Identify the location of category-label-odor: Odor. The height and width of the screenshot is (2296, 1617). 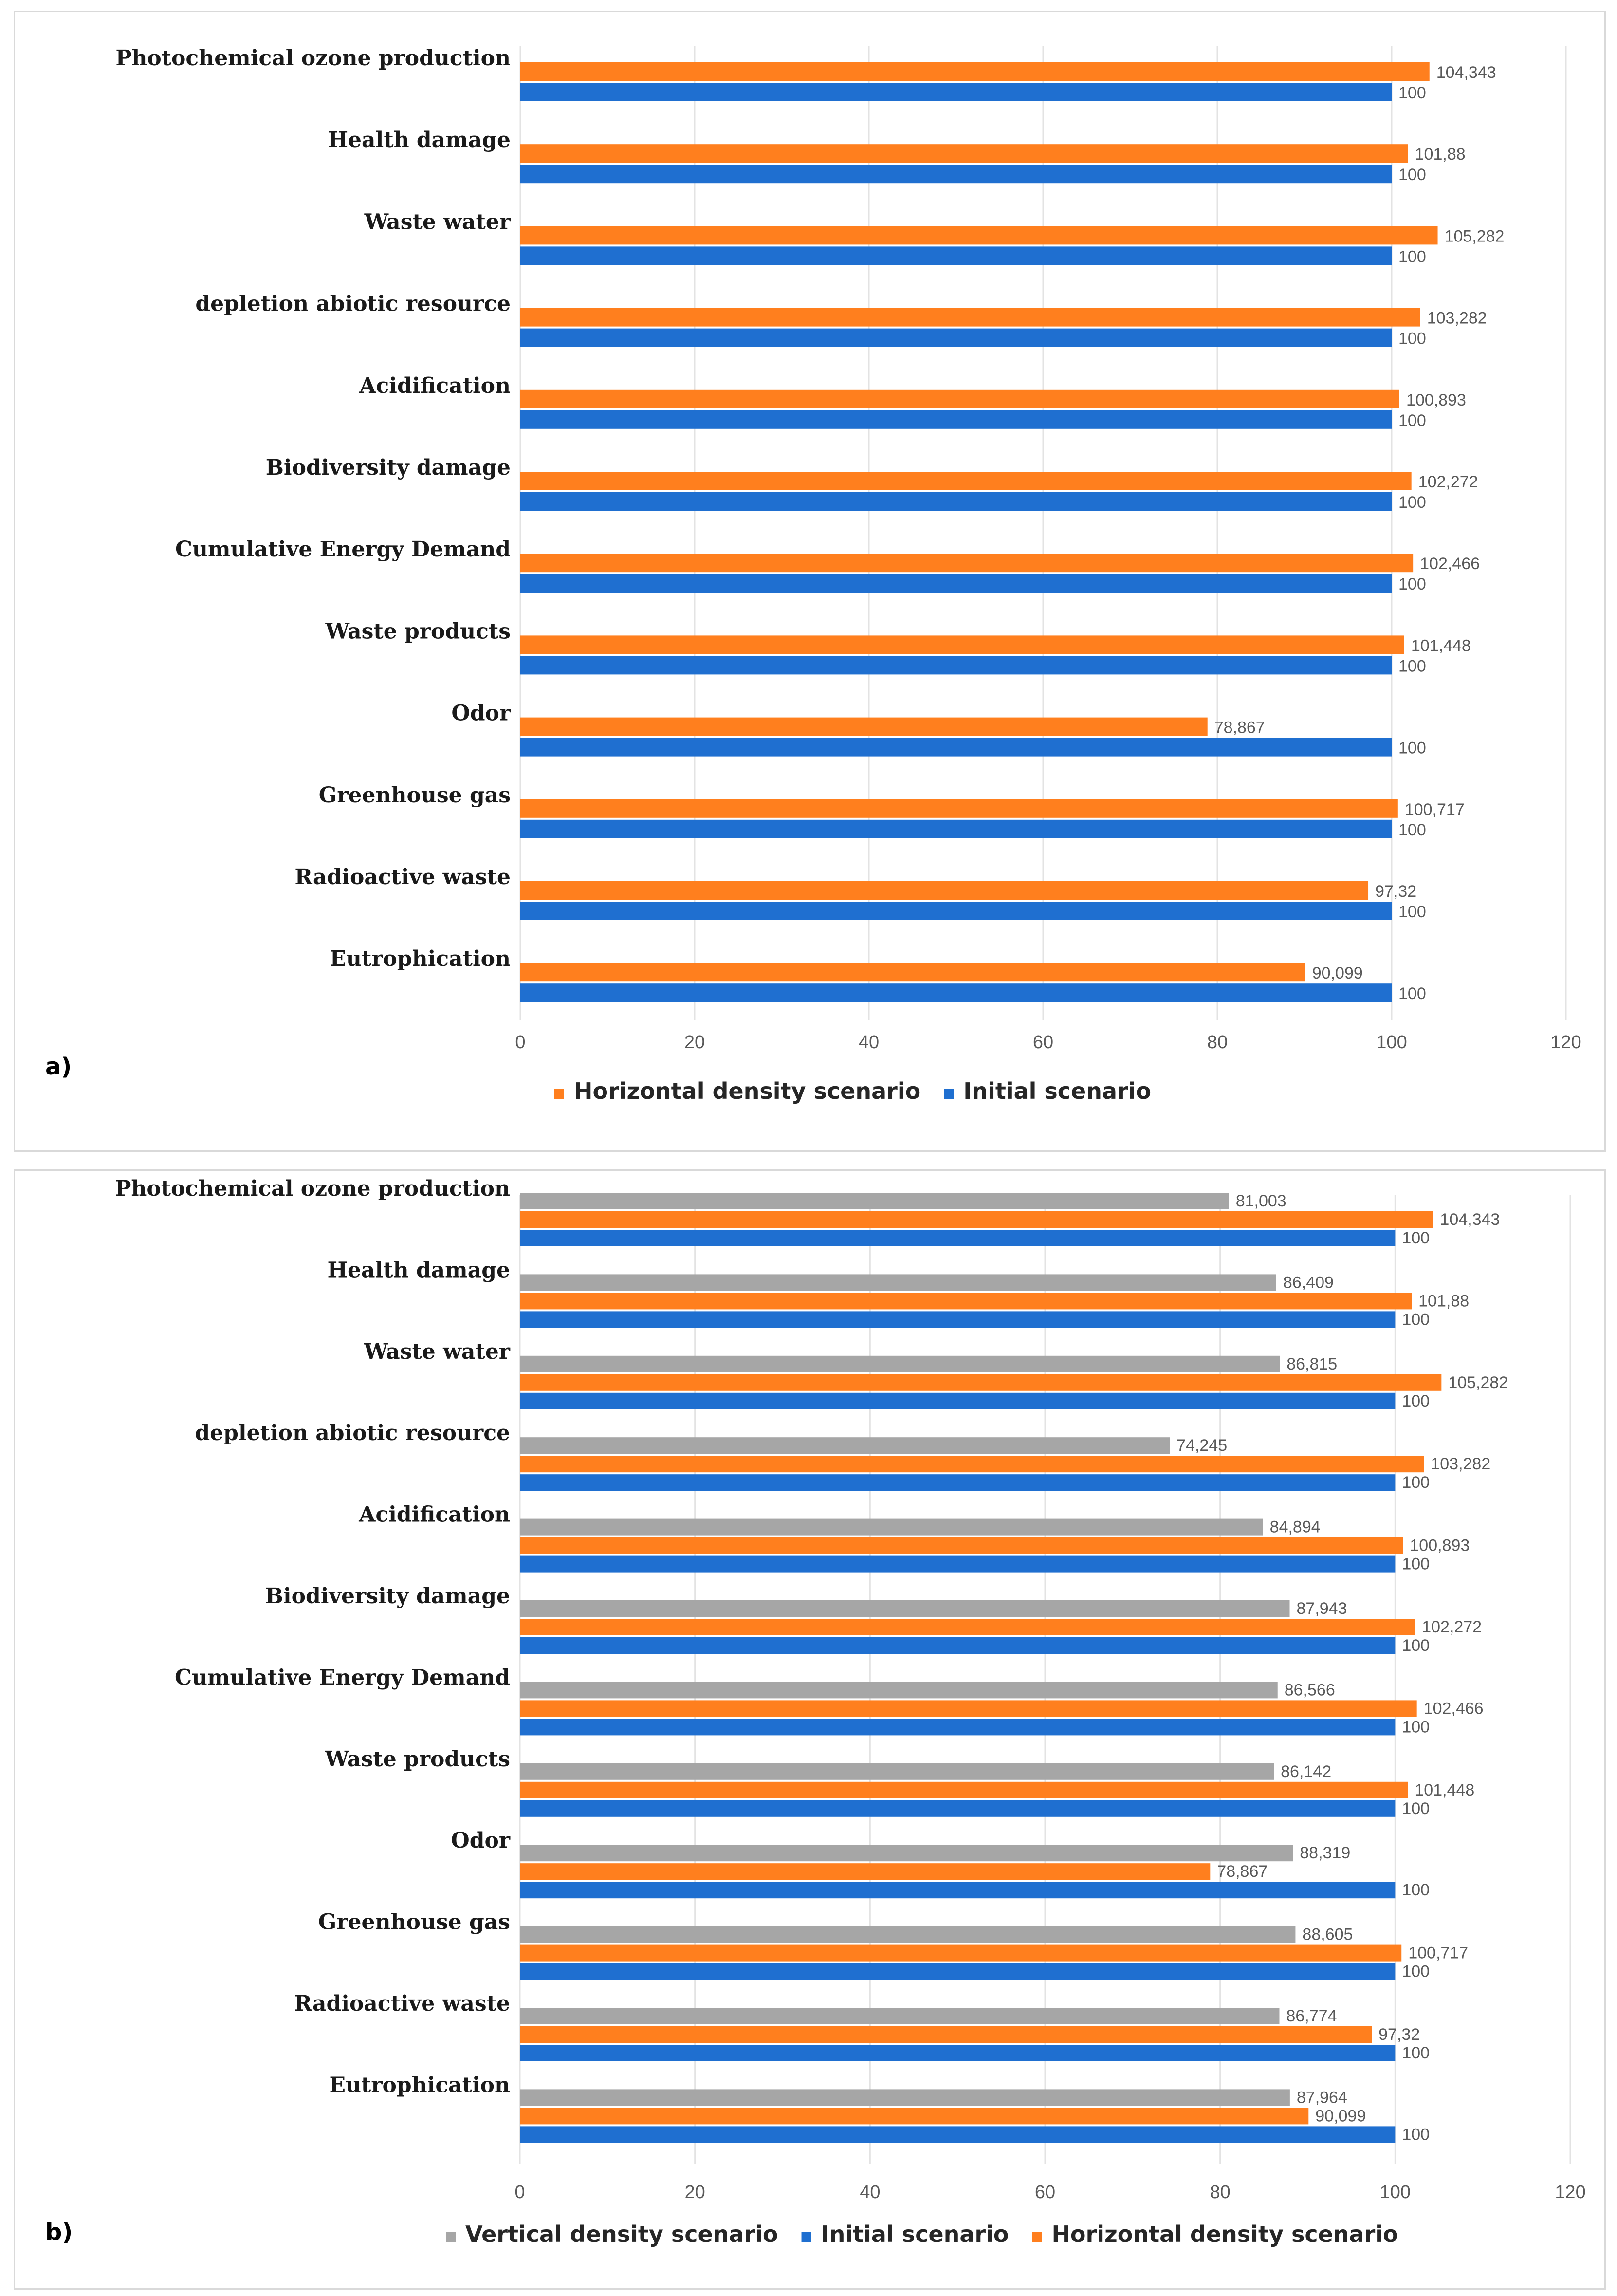
(481, 714).